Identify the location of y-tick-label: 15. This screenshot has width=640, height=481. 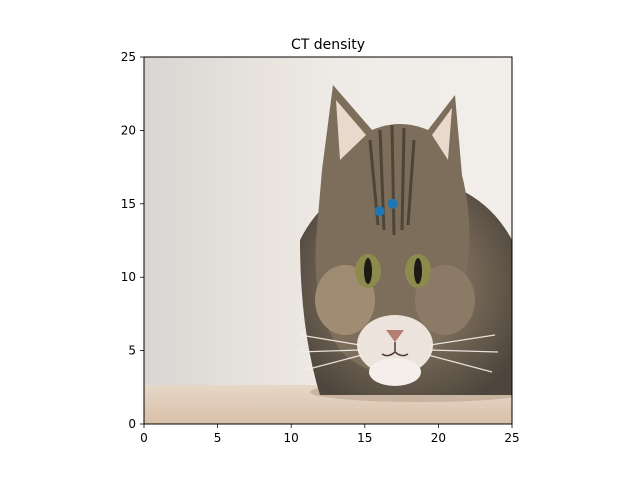
(128, 204).